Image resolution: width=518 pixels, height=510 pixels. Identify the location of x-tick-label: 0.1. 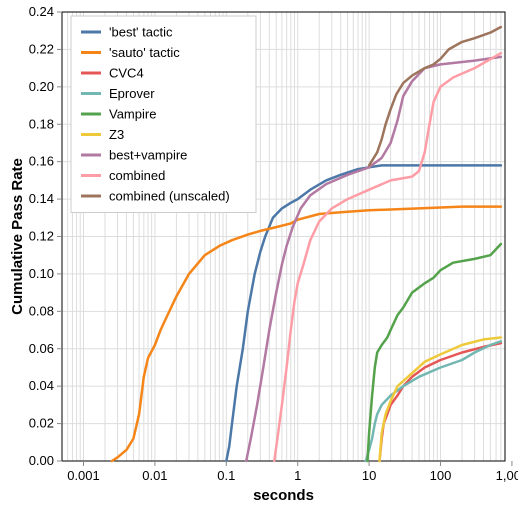
(226, 475).